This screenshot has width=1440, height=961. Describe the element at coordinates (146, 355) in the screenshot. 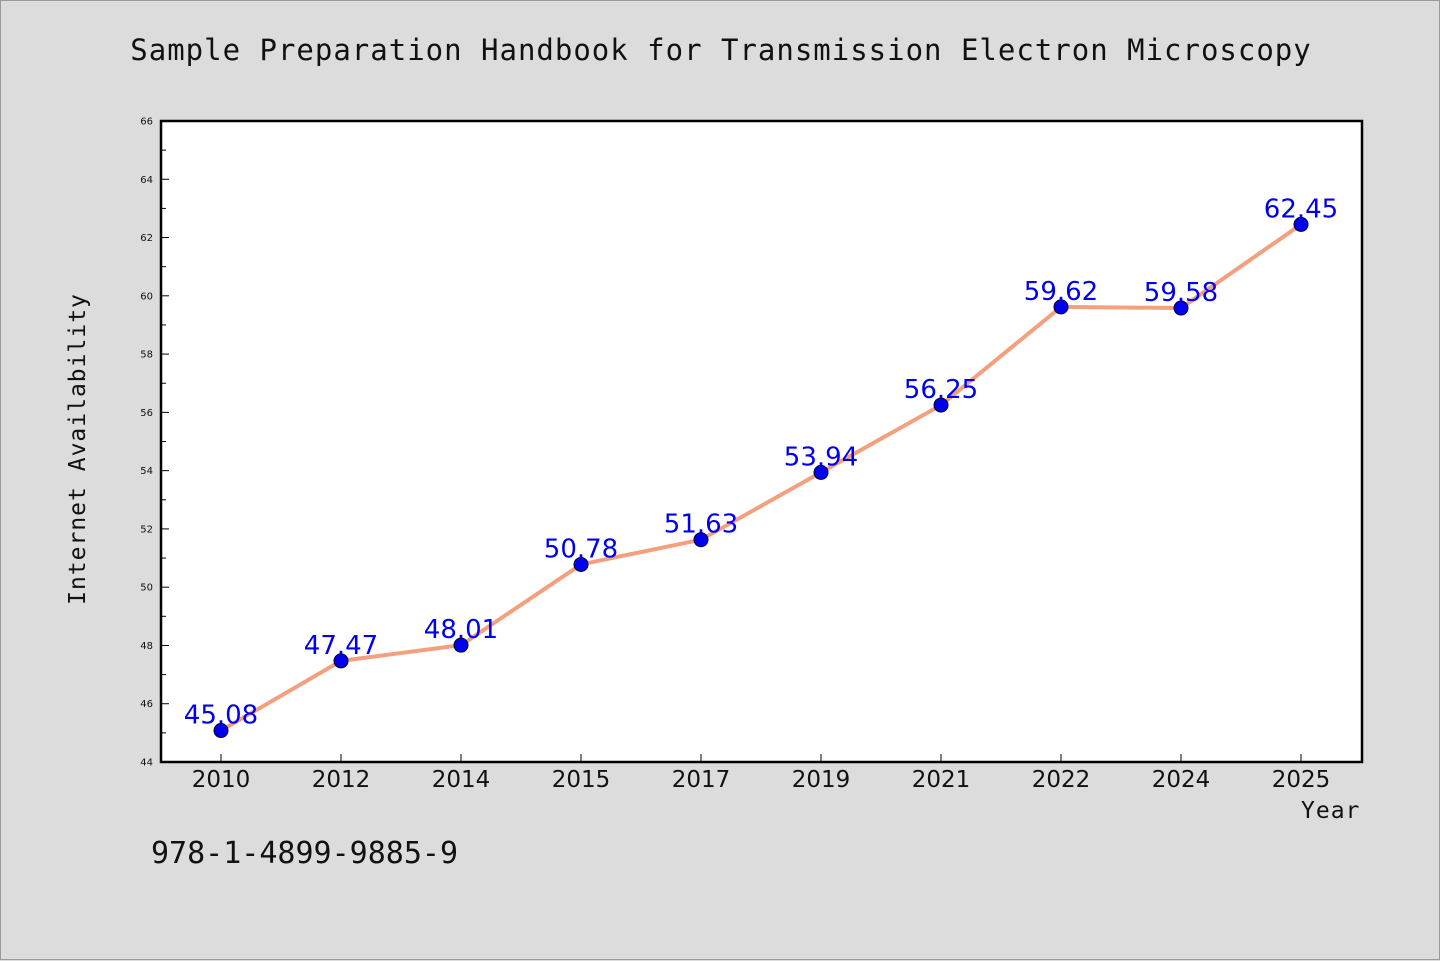

I see `y-tick-label: 58` at that location.